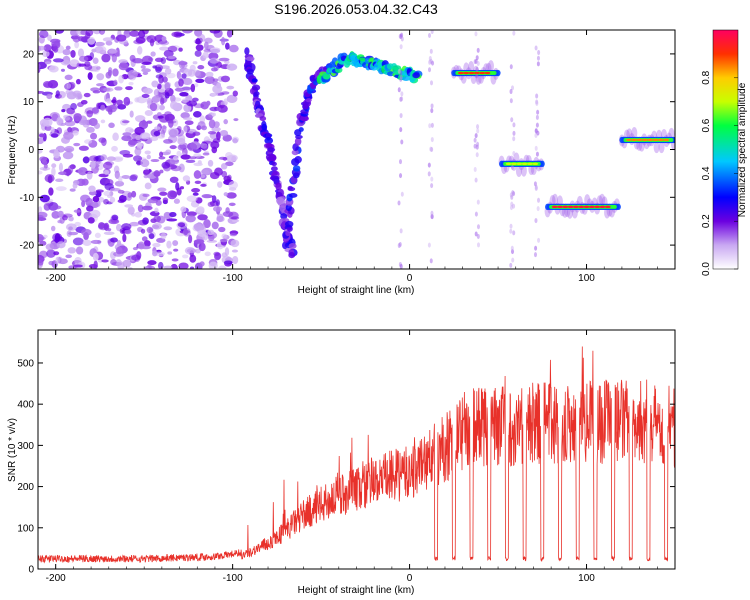 The image size is (750, 600). Describe the element at coordinates (27, 198) in the screenshot. I see `spectrogram-ytick-label: -10` at that location.